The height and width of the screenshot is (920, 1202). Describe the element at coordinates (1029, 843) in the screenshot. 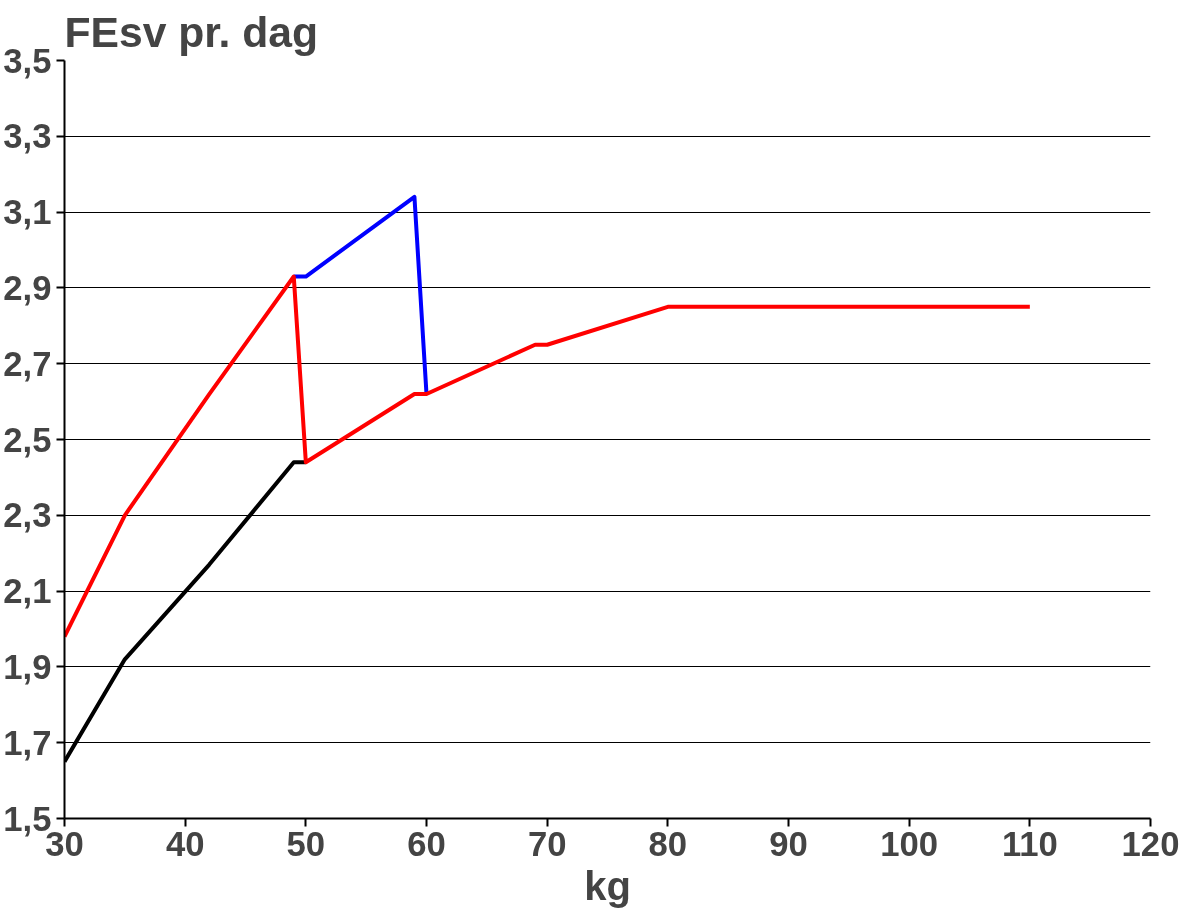

I see `x-tick-label: 110` at that location.